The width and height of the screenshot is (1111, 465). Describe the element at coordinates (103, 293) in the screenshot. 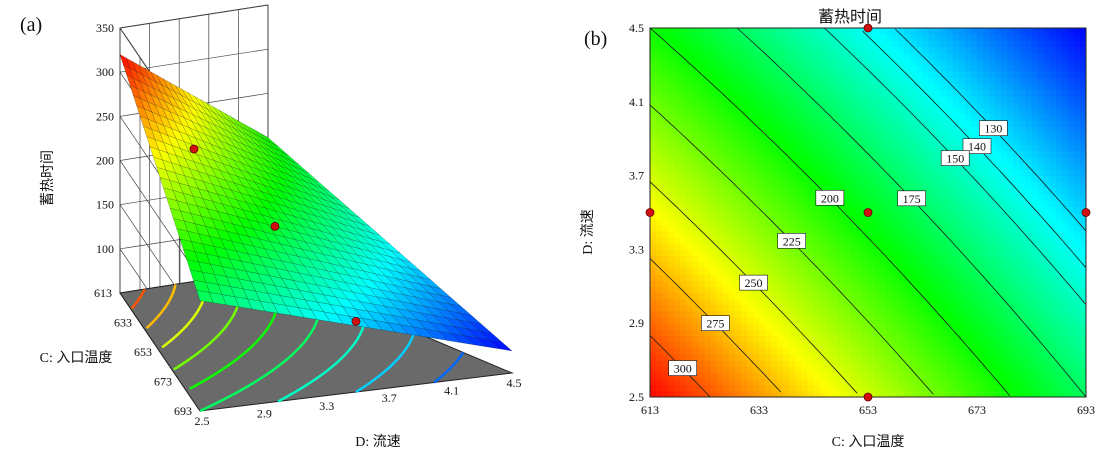

I see `y-tick-label: 613` at that location.